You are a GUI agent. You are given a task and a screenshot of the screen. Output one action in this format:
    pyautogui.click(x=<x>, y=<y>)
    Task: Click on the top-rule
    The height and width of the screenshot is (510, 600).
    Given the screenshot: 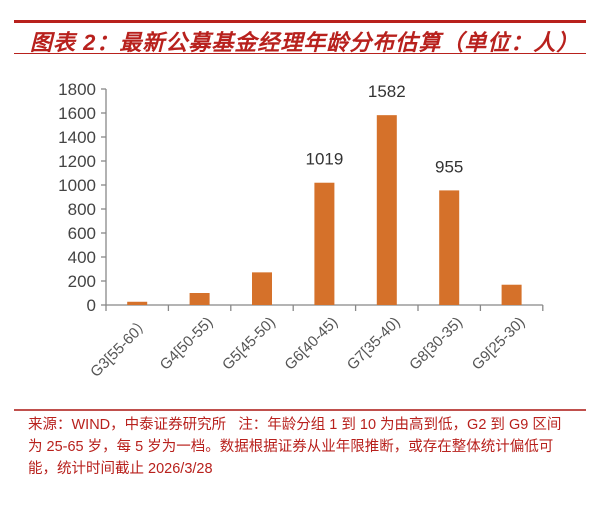 What is the action you would take?
    pyautogui.click(x=300, y=21)
    